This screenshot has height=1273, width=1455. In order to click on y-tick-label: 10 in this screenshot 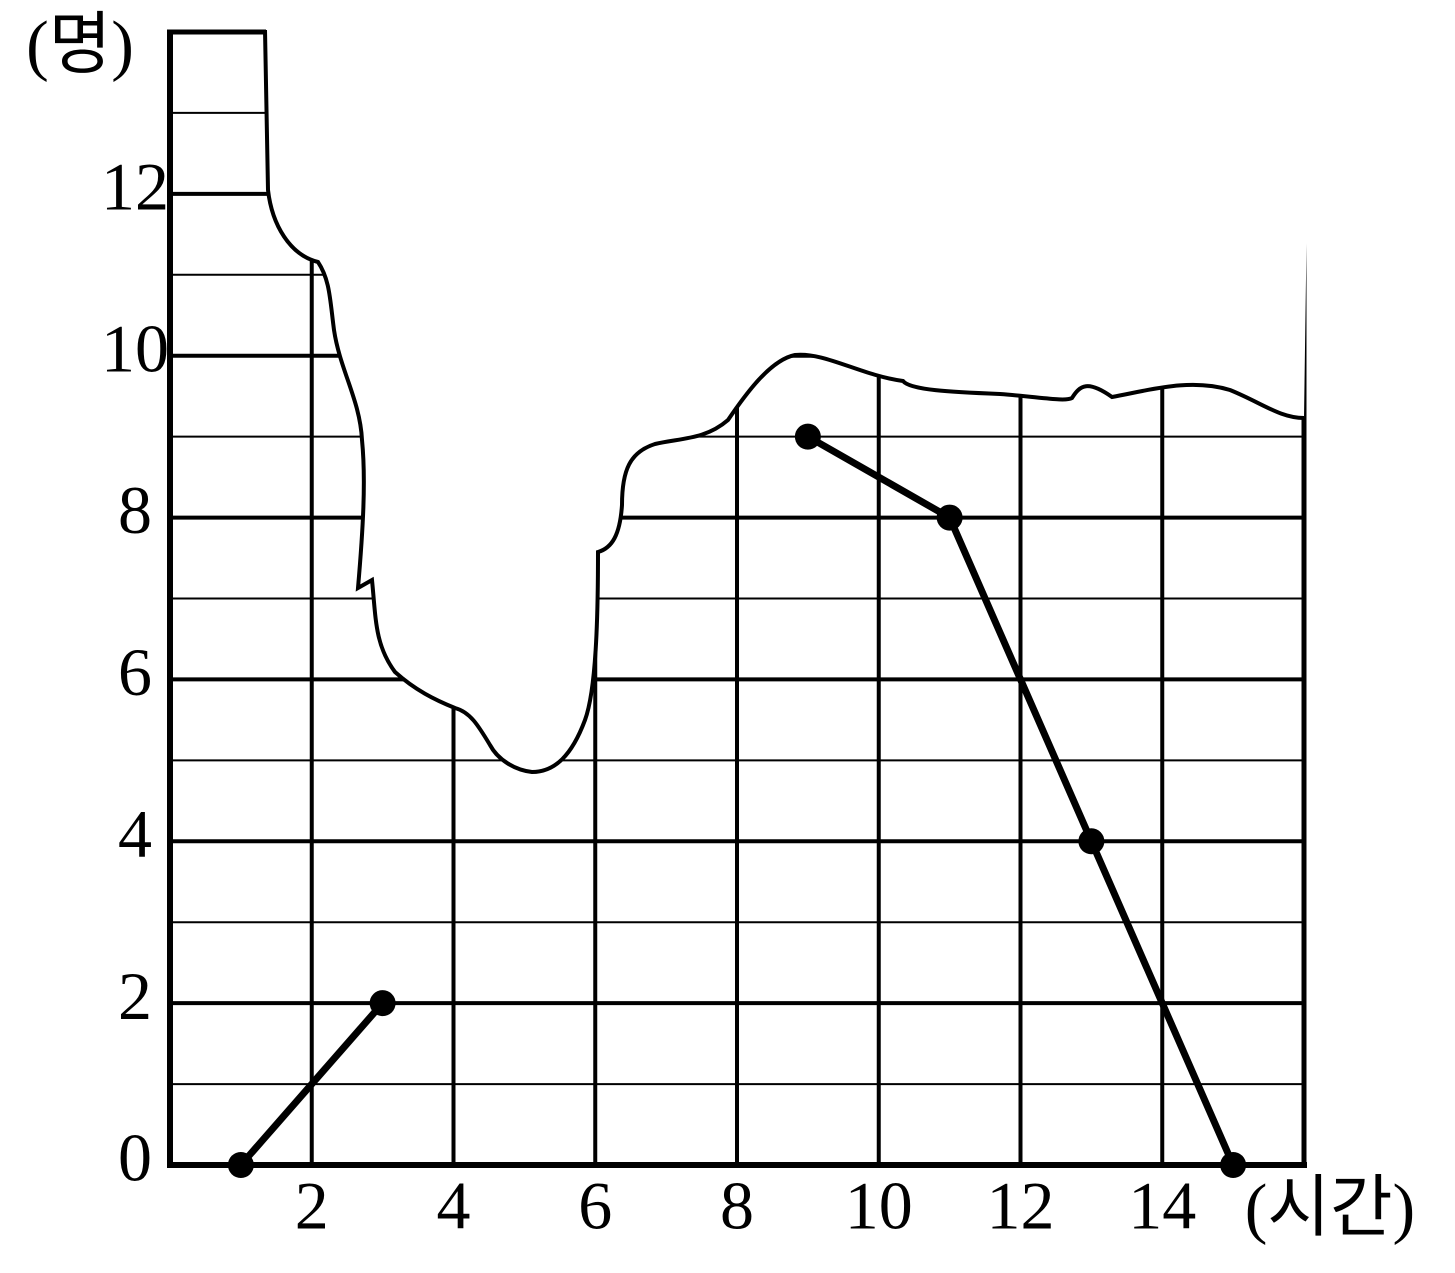, I will do `click(135, 348)`.